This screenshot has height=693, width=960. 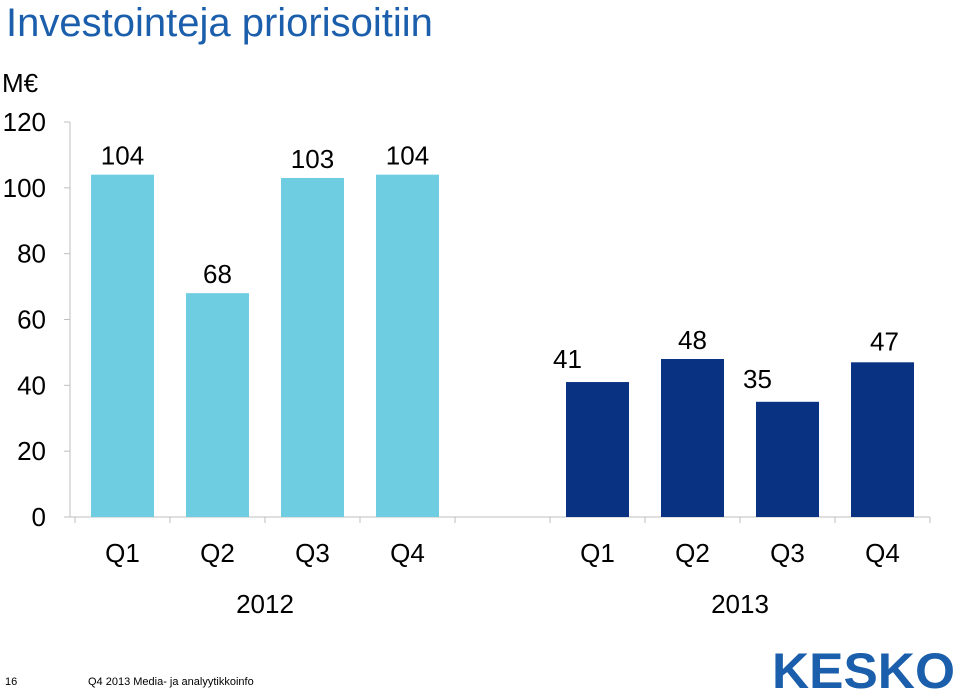 What do you see at coordinates (171, 682) in the screenshot?
I see `footer-text: Q4 2013 Media- ja analyytikkoinfo` at bounding box center [171, 682].